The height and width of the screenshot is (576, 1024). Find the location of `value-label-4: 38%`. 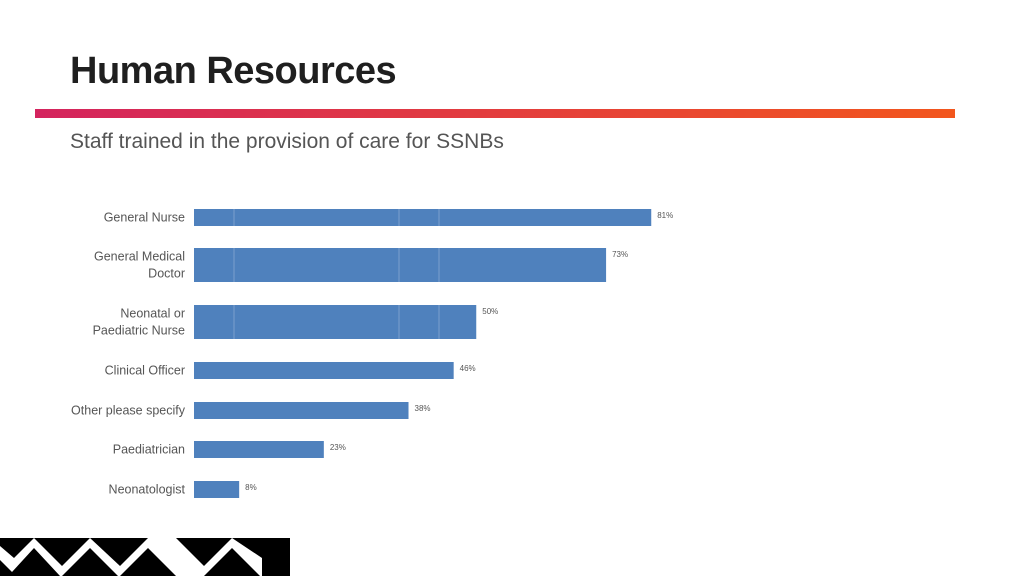

value-label-4: 38% is located at coordinates (423, 408).